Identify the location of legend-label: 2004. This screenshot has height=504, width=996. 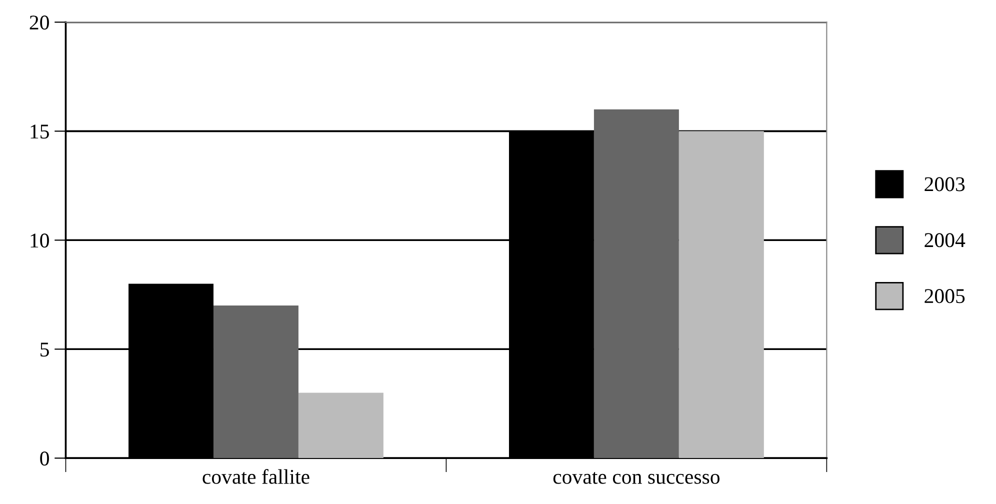
(945, 240).